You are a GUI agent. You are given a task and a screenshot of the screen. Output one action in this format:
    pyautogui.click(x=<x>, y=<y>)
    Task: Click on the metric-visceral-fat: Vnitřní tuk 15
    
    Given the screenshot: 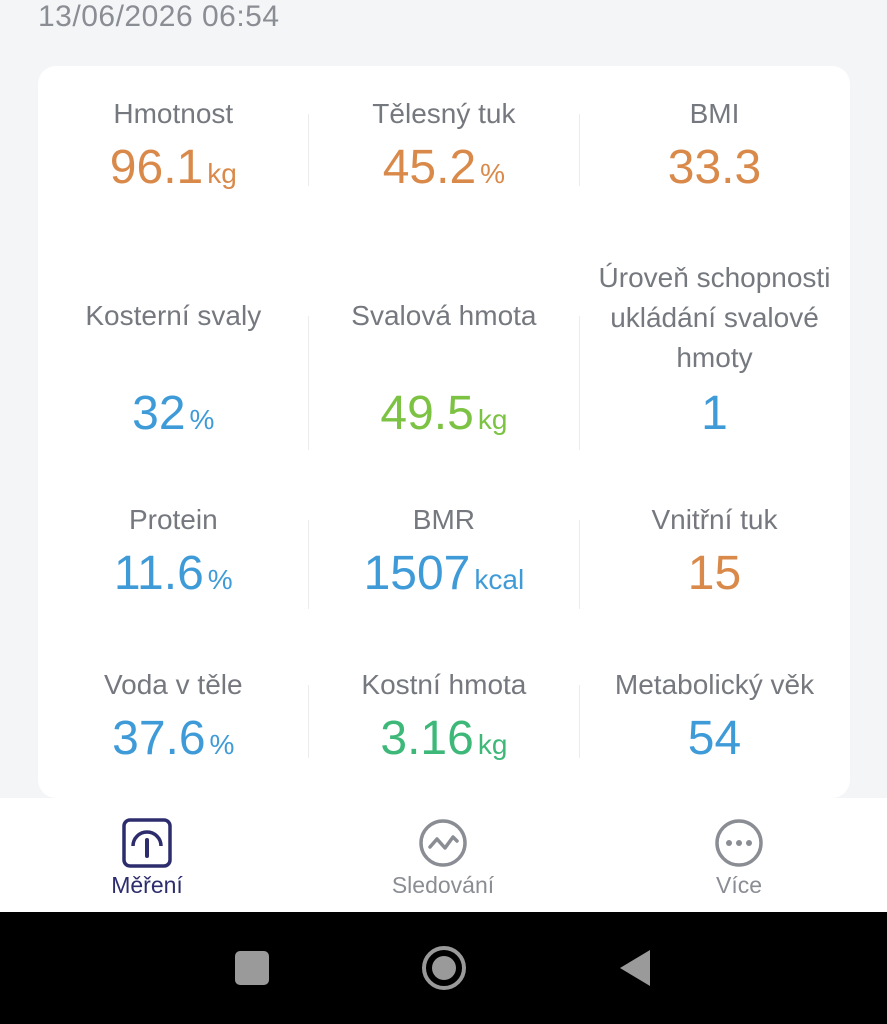 What is the action you would take?
    pyautogui.click(x=714, y=568)
    